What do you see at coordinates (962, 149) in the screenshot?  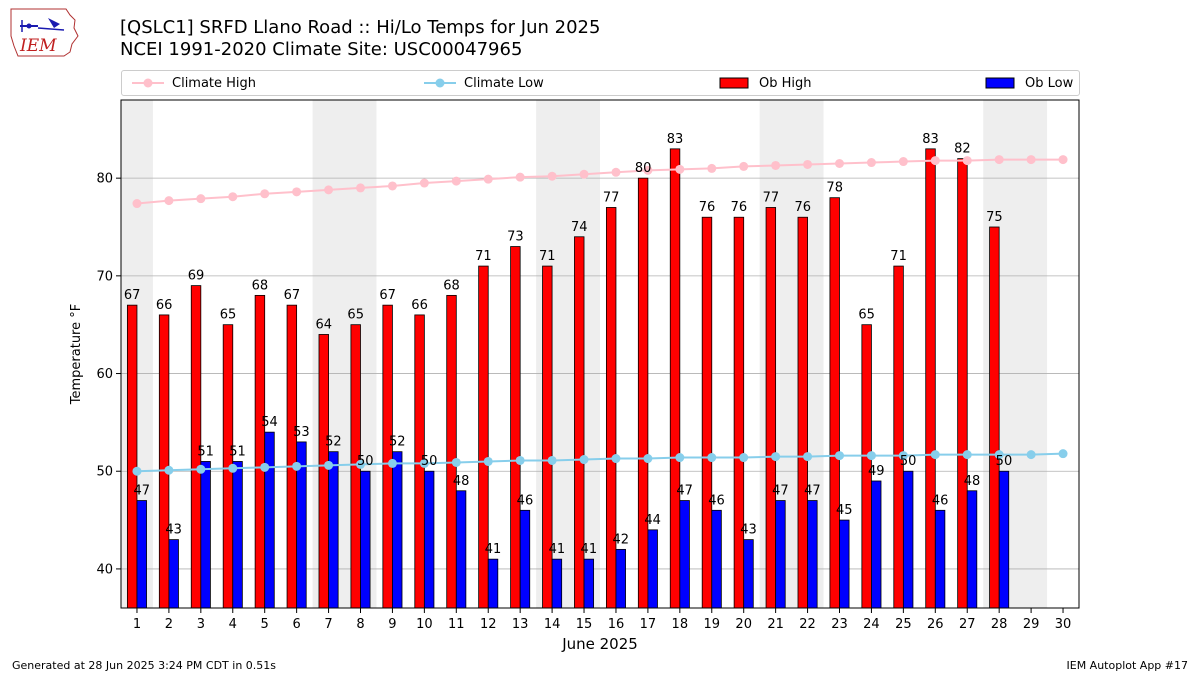 I see `label-ob-high-day-27: 82` at bounding box center [962, 149].